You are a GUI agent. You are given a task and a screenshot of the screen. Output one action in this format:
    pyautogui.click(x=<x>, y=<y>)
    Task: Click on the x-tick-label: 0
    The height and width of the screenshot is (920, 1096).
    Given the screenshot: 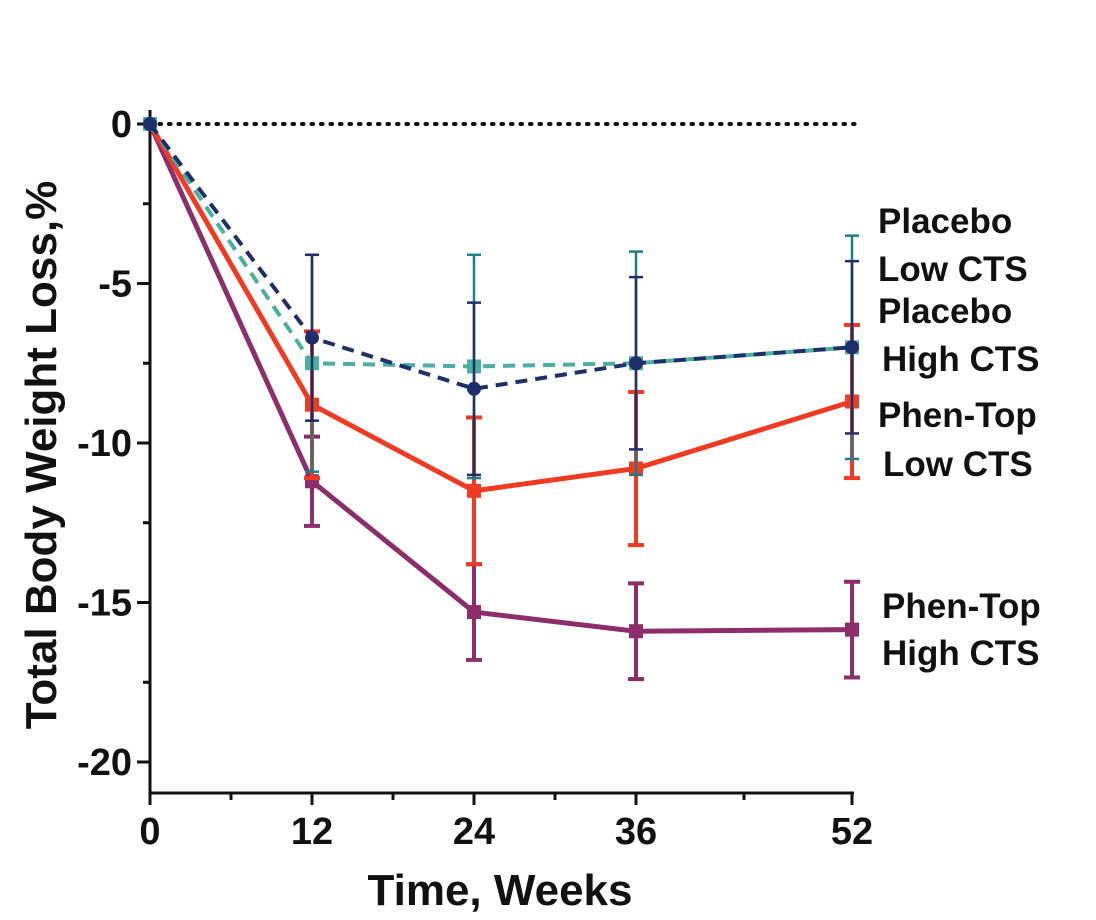 What is the action you would take?
    pyautogui.click(x=149, y=832)
    